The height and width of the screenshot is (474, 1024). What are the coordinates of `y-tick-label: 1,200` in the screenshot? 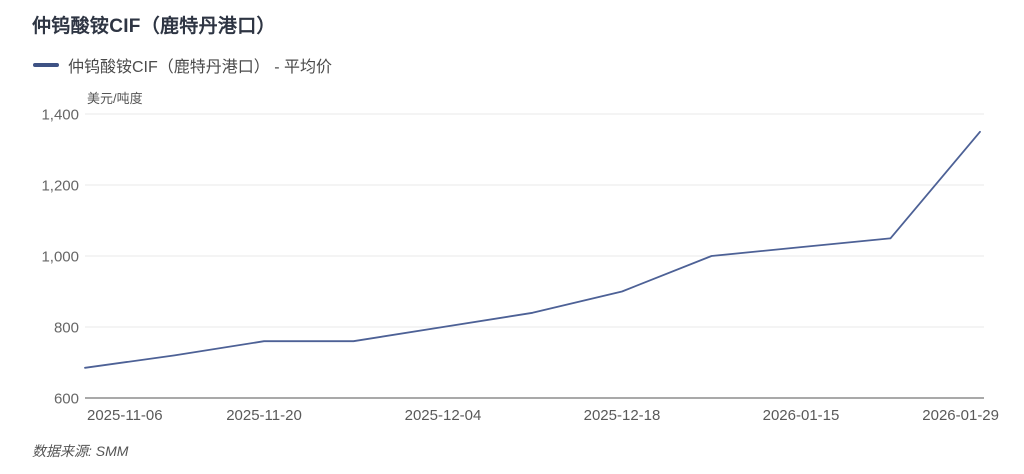 It's located at (60, 186).